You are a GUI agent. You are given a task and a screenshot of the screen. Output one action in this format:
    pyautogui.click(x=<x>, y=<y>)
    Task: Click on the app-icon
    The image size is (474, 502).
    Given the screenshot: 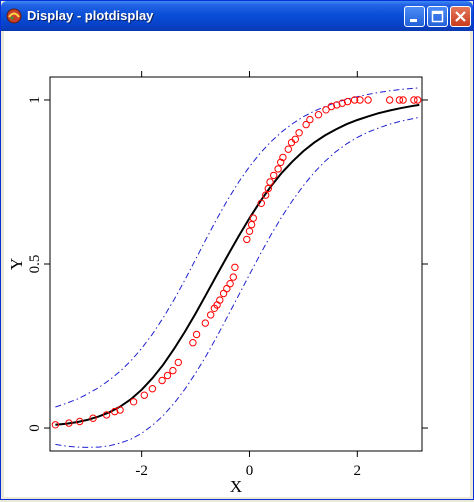 What is the action you would take?
    pyautogui.click(x=14, y=16)
    